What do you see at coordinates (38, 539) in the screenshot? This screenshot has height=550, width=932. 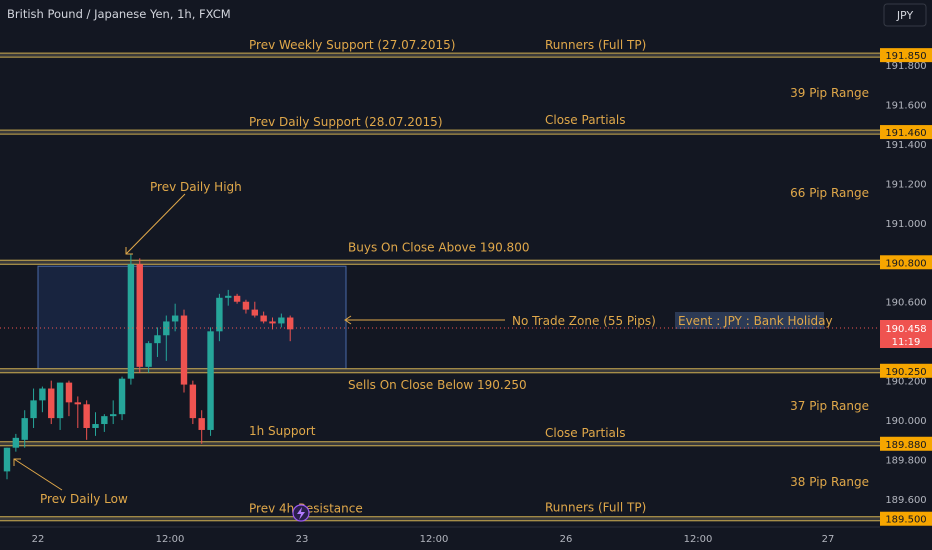 I see `time-tick-label: 22` at bounding box center [38, 539].